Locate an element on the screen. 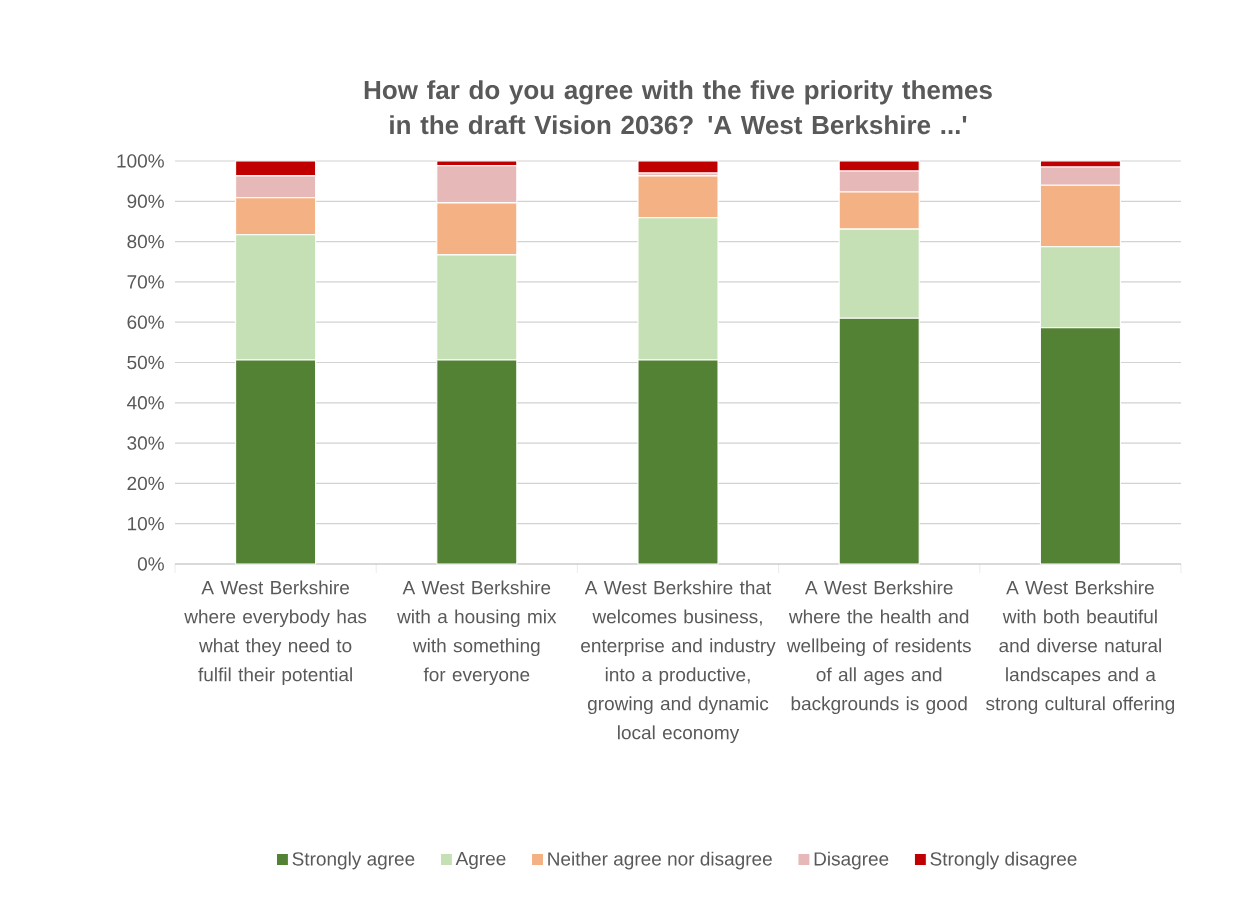  y-tick-label: 100% is located at coordinates (140, 161).